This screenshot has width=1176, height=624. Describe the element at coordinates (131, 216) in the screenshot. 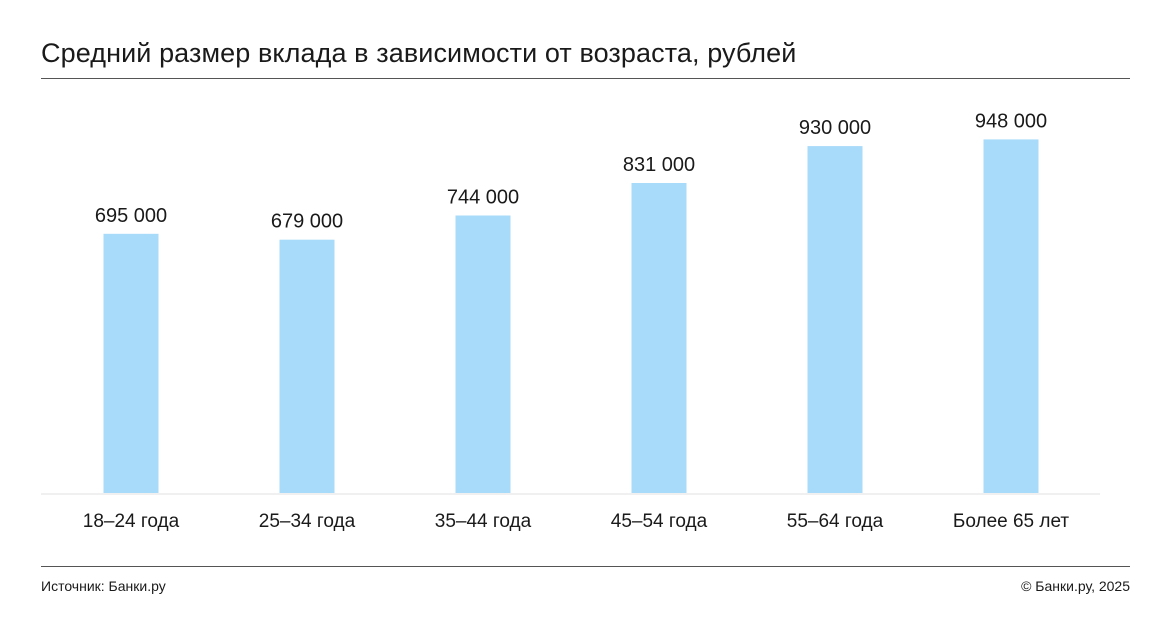

I see `value-label-1: 695 000` at that location.